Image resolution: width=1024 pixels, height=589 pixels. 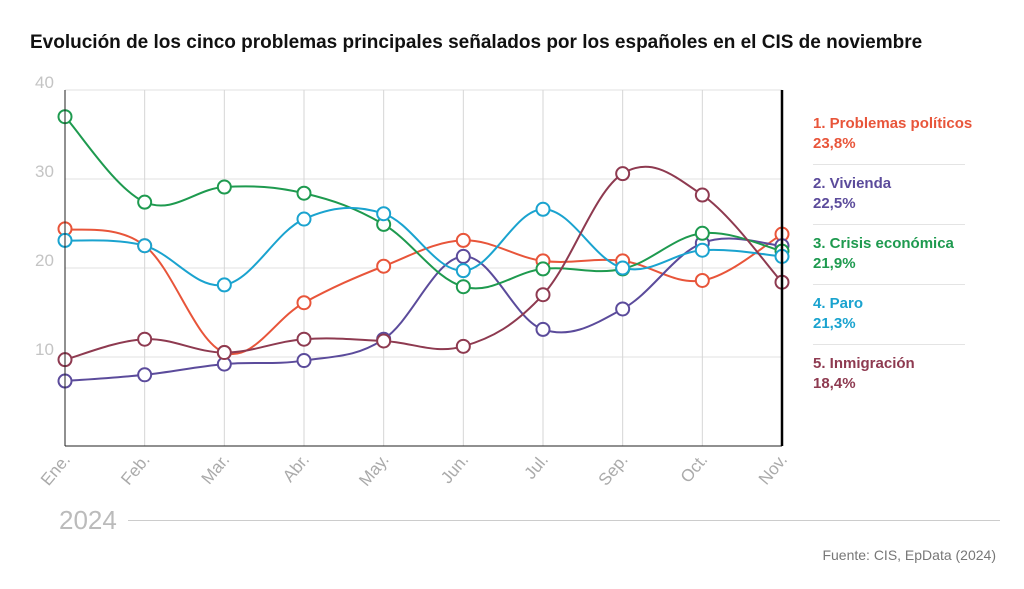 I want to click on legend-value: 18,4%, so click(x=834, y=383).